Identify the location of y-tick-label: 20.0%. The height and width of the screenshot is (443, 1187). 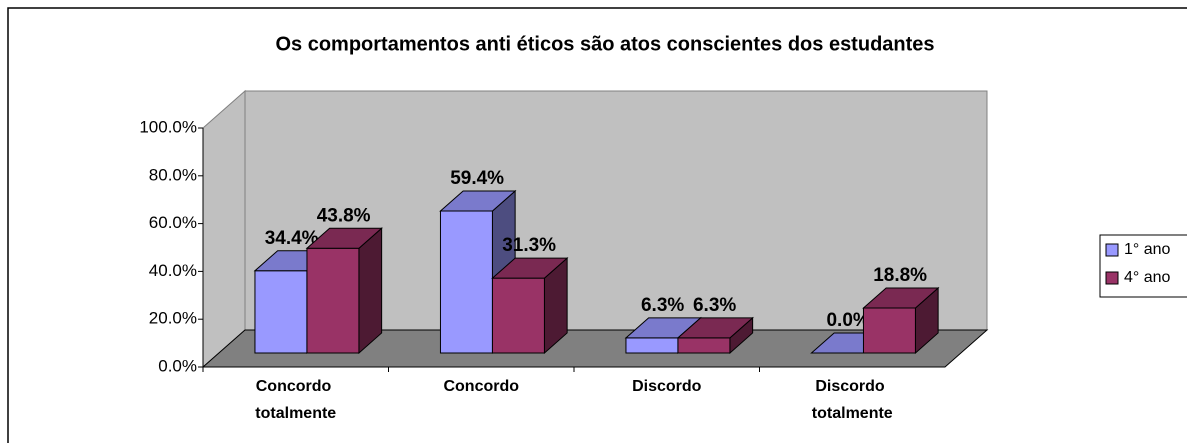
(173, 318).